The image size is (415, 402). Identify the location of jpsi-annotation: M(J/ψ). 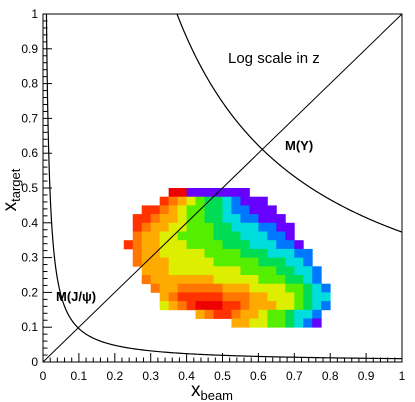
(76, 296).